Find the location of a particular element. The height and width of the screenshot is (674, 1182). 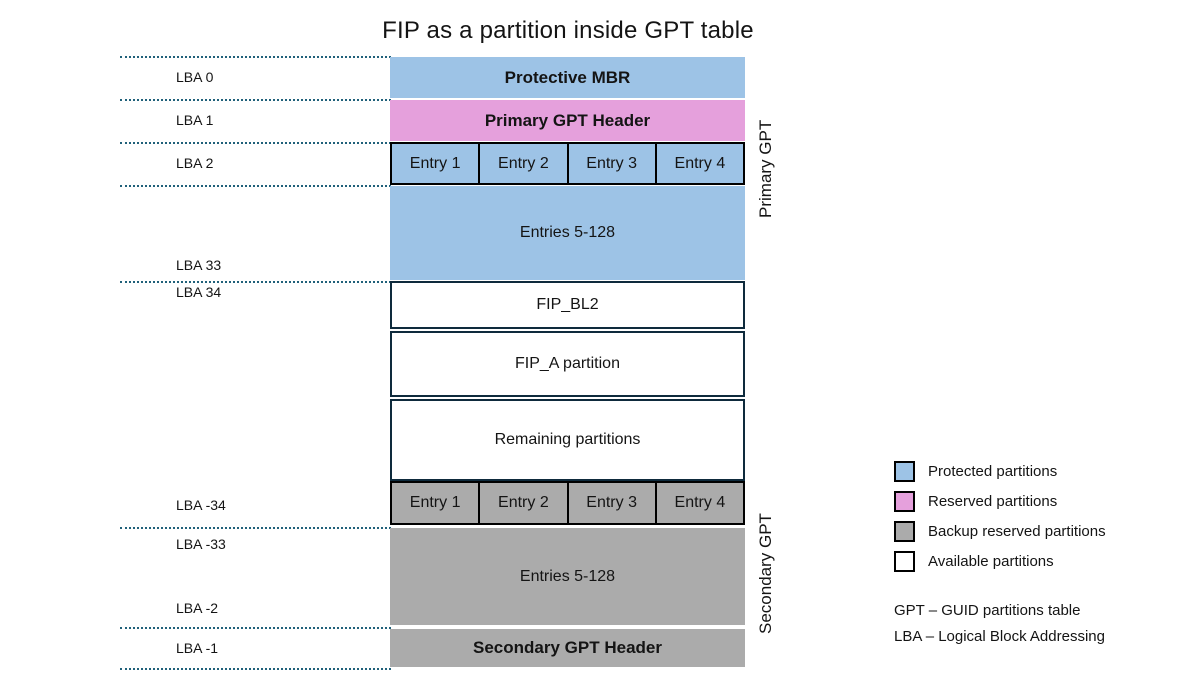

secondary-entry-1: Entry 1 is located at coordinates (435, 503).